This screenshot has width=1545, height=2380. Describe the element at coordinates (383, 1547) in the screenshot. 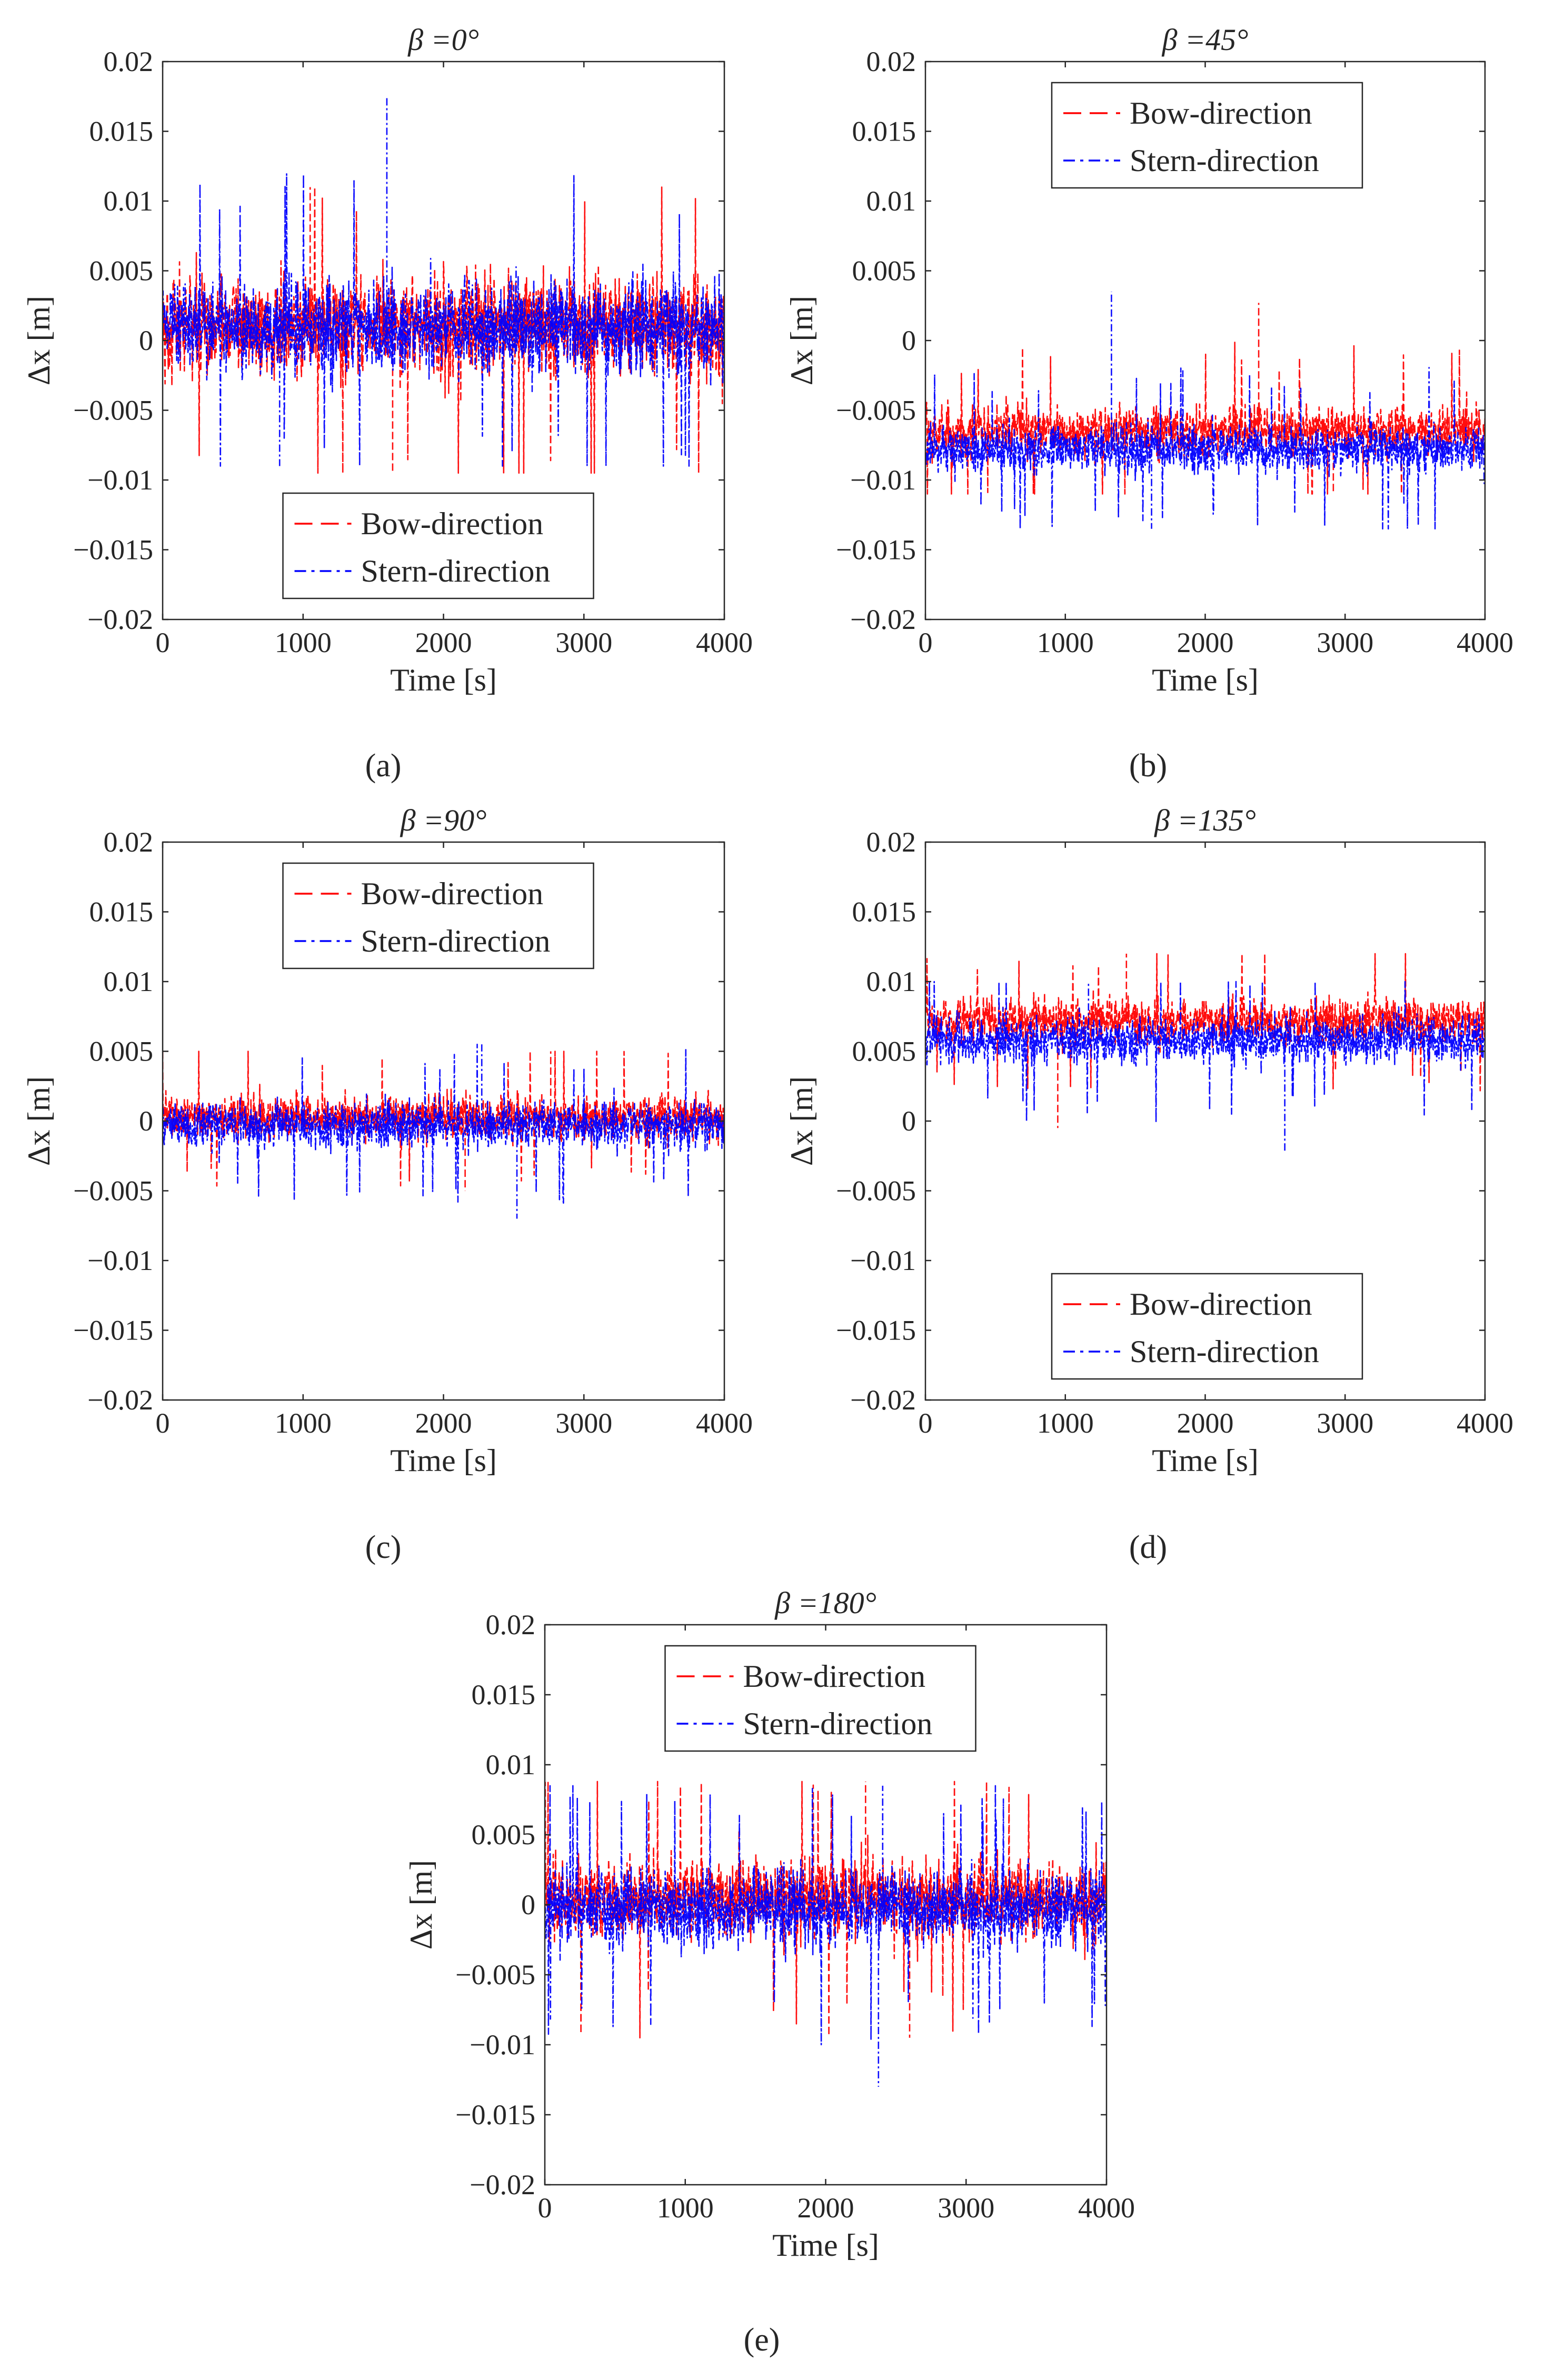

I see `panel-caption: (c)` at that location.